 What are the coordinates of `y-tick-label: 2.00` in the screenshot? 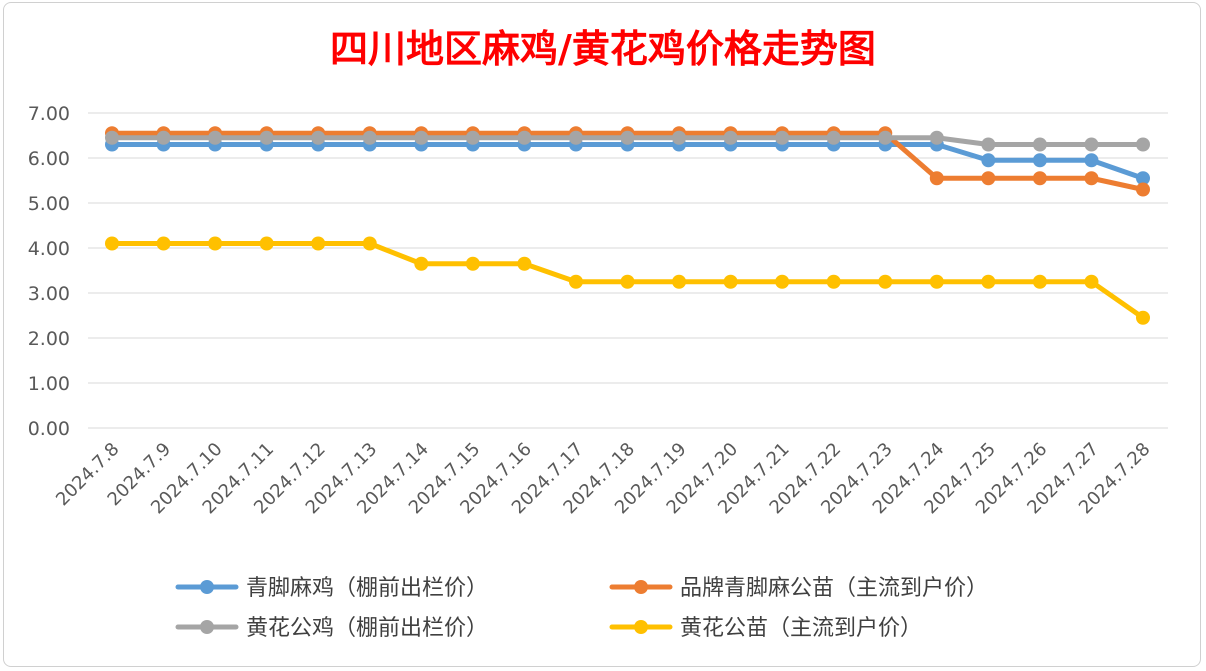 It's located at (49, 339).